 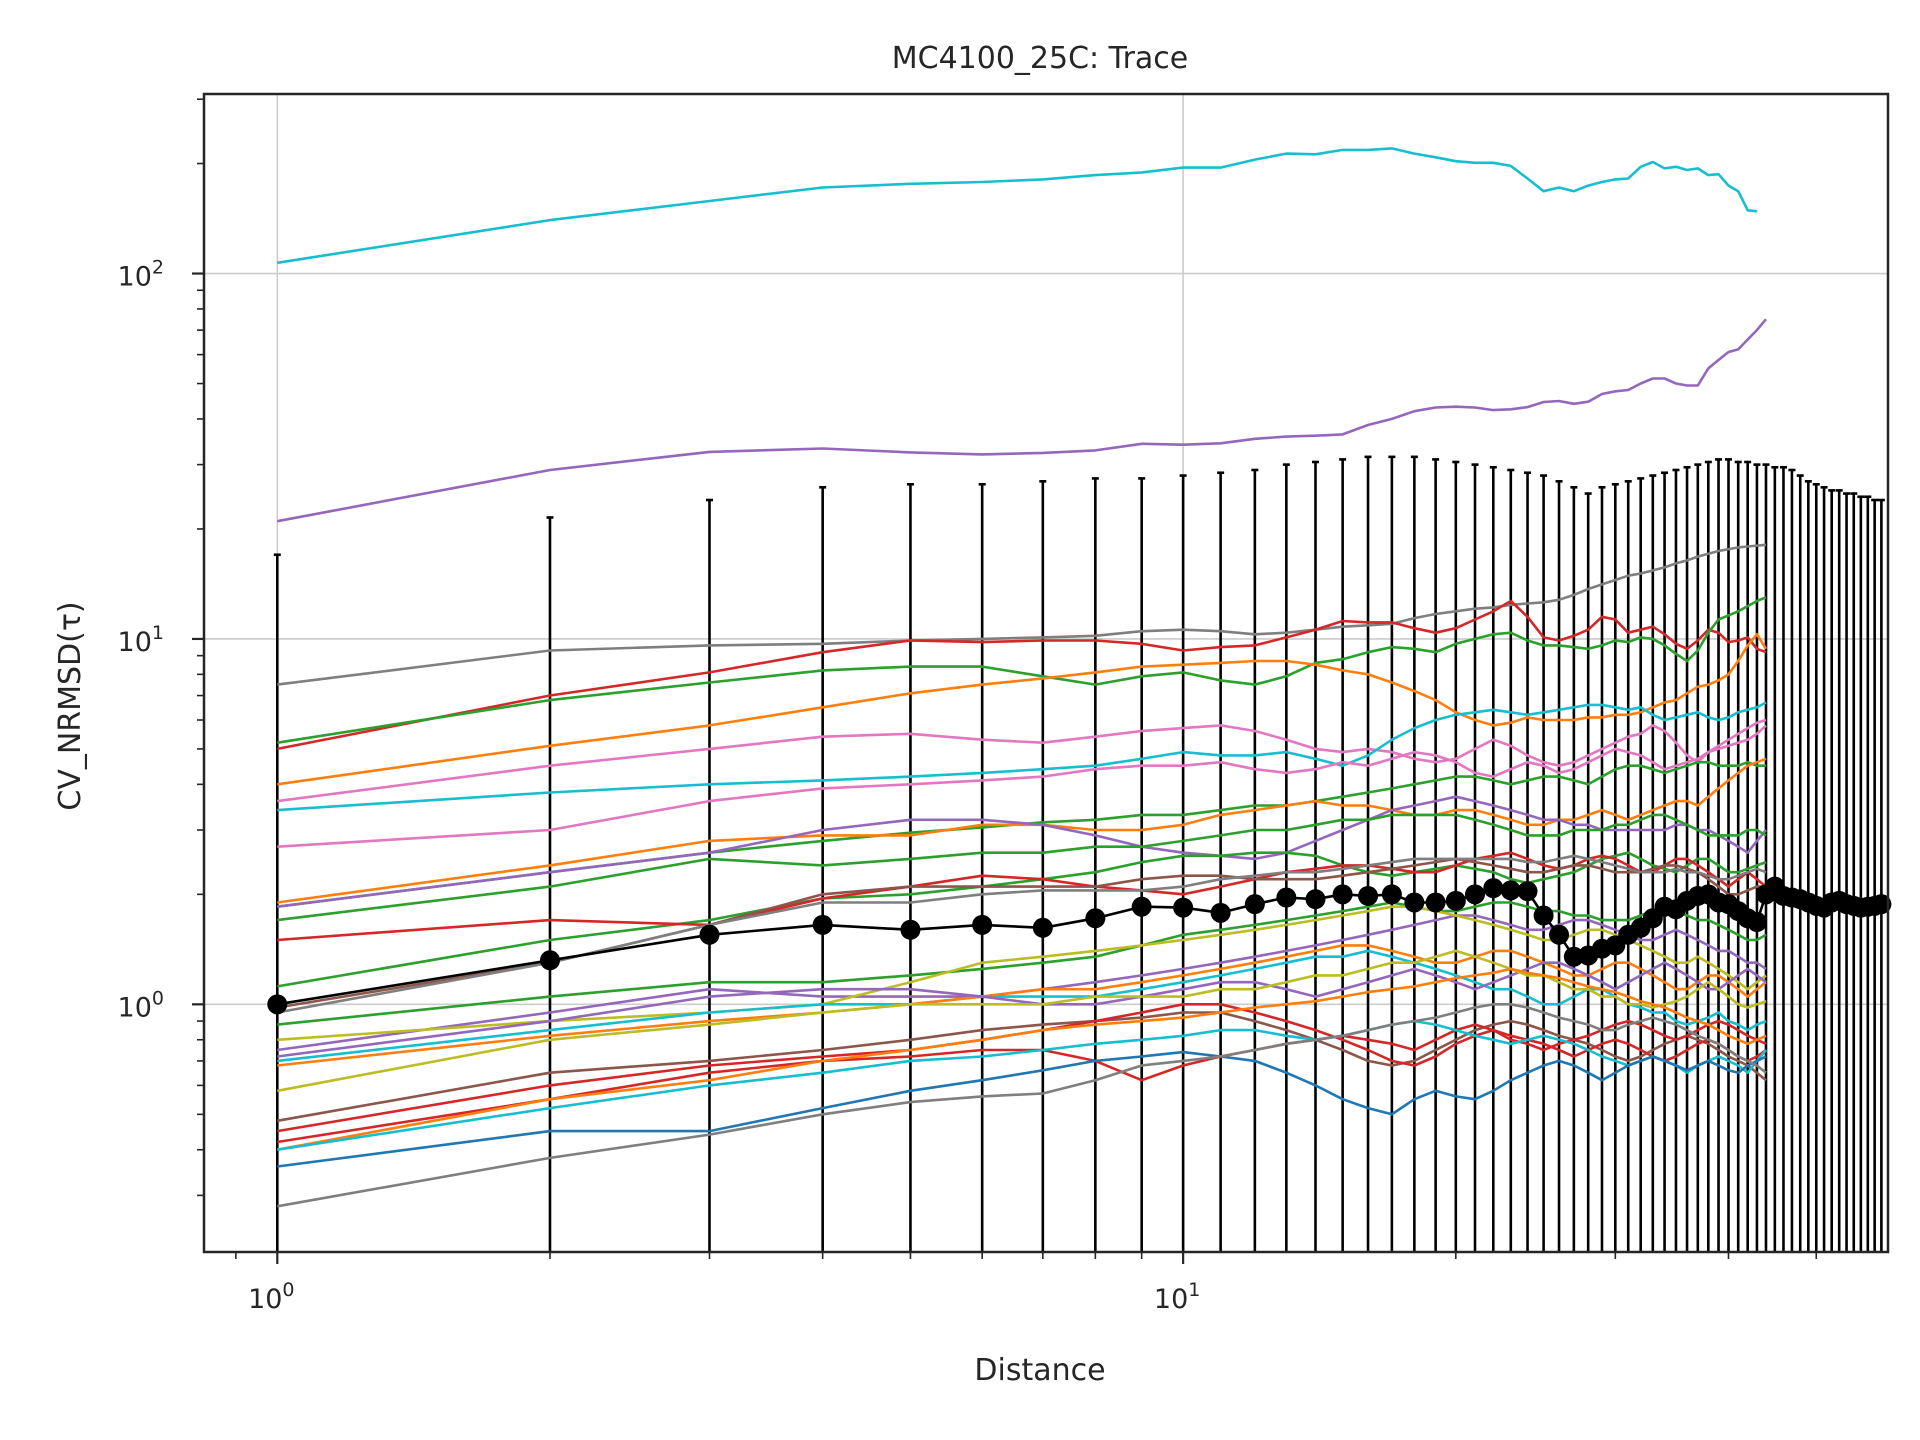 What do you see at coordinates (1177, 1297) in the screenshot?
I see `x-tick-label: 10¹` at bounding box center [1177, 1297].